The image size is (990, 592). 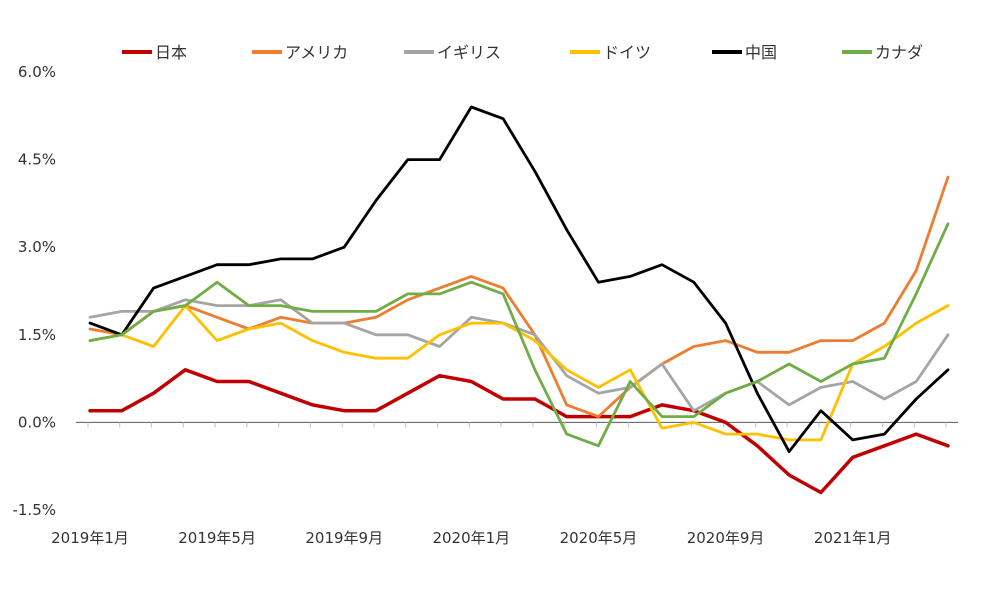 What do you see at coordinates (217, 538) in the screenshot?
I see `x-tick-label: 2019年5月` at bounding box center [217, 538].